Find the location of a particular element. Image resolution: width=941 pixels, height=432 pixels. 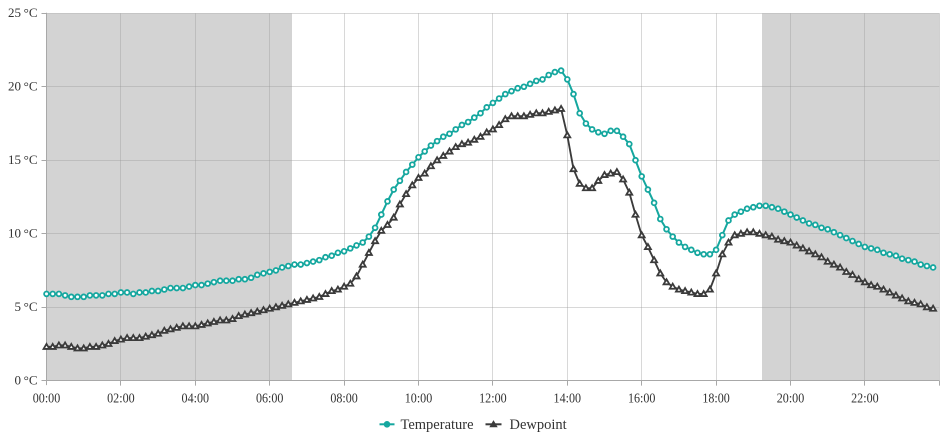

svg-text: 20:00 is located at coordinates (791, 399).